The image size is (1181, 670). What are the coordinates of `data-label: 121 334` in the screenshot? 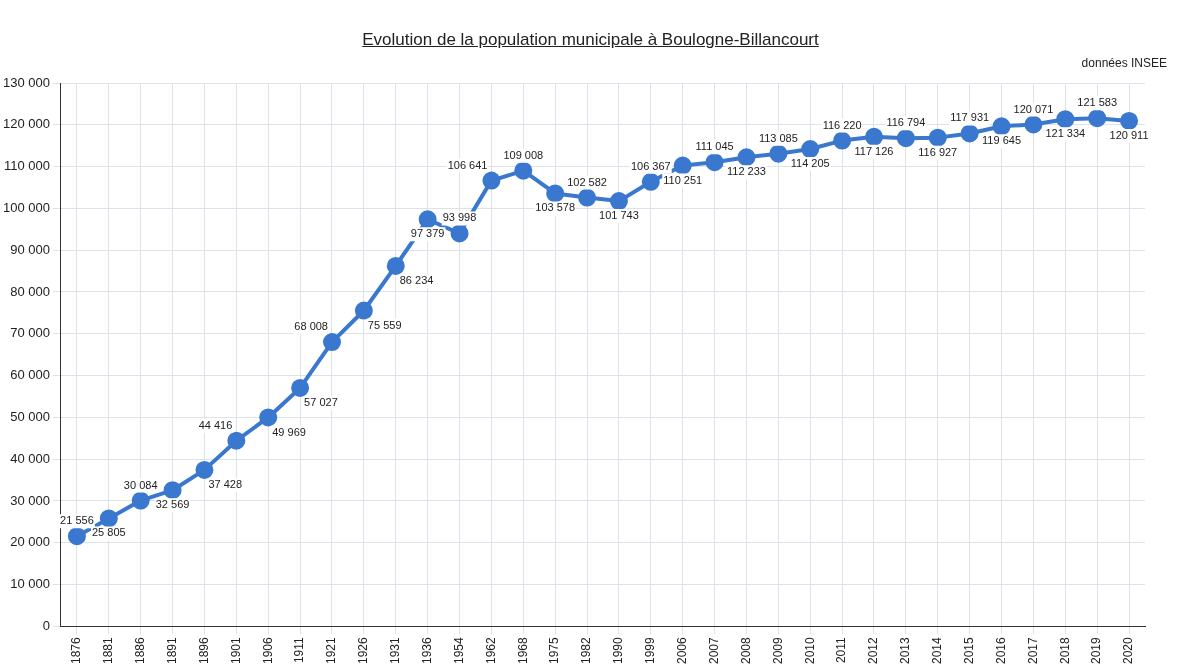 It's located at (1065, 133).